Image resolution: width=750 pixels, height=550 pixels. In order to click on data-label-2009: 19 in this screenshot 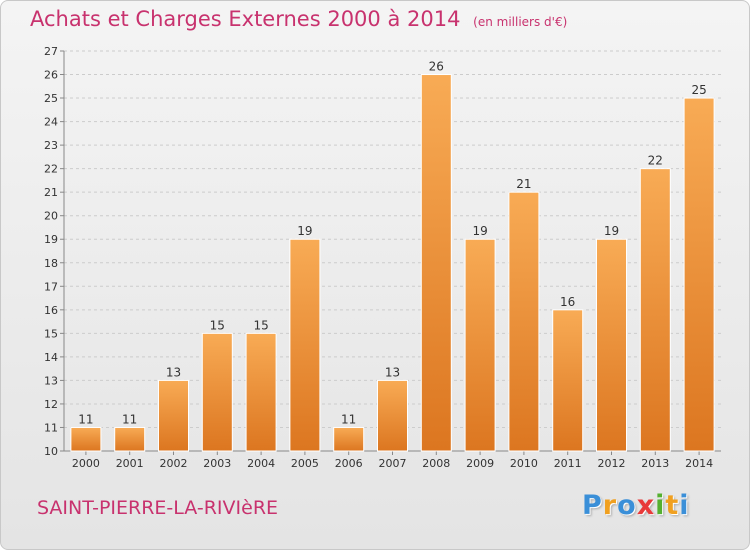, I will do `click(479, 231)`.